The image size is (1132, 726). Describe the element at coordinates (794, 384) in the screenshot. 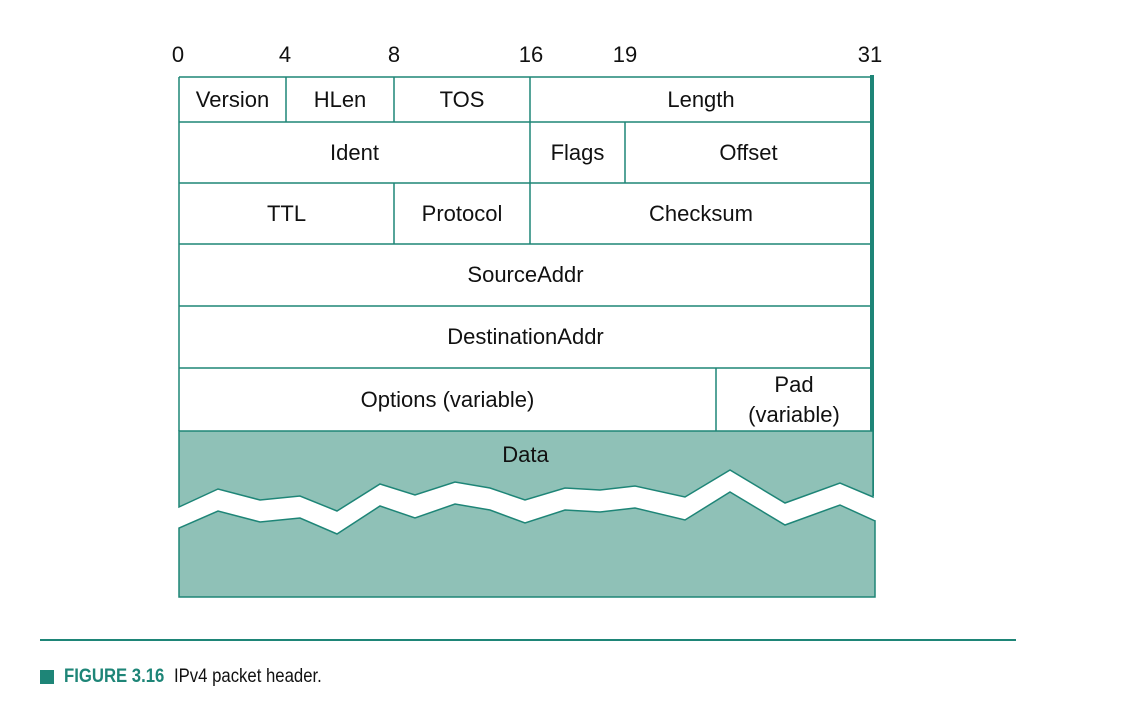

I see `field-pad-line1: Pad` at that location.